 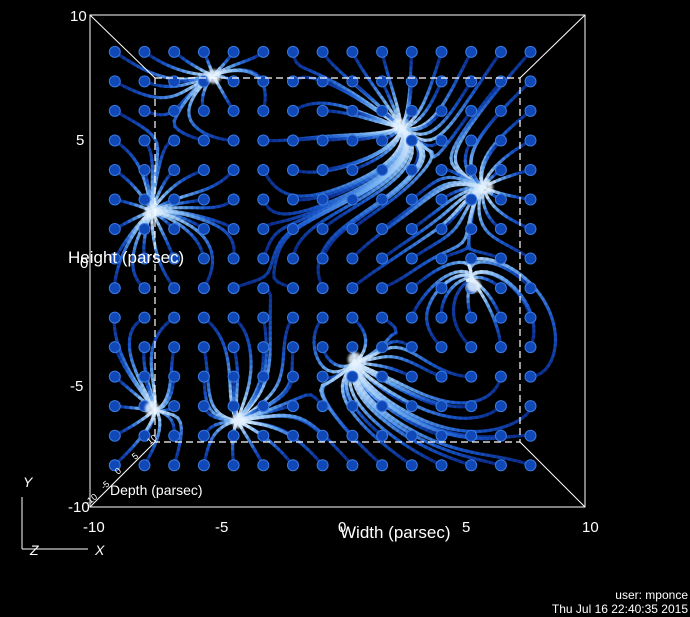 What do you see at coordinates (152, 439) in the screenshot?
I see `z-tick-label: 10` at bounding box center [152, 439].